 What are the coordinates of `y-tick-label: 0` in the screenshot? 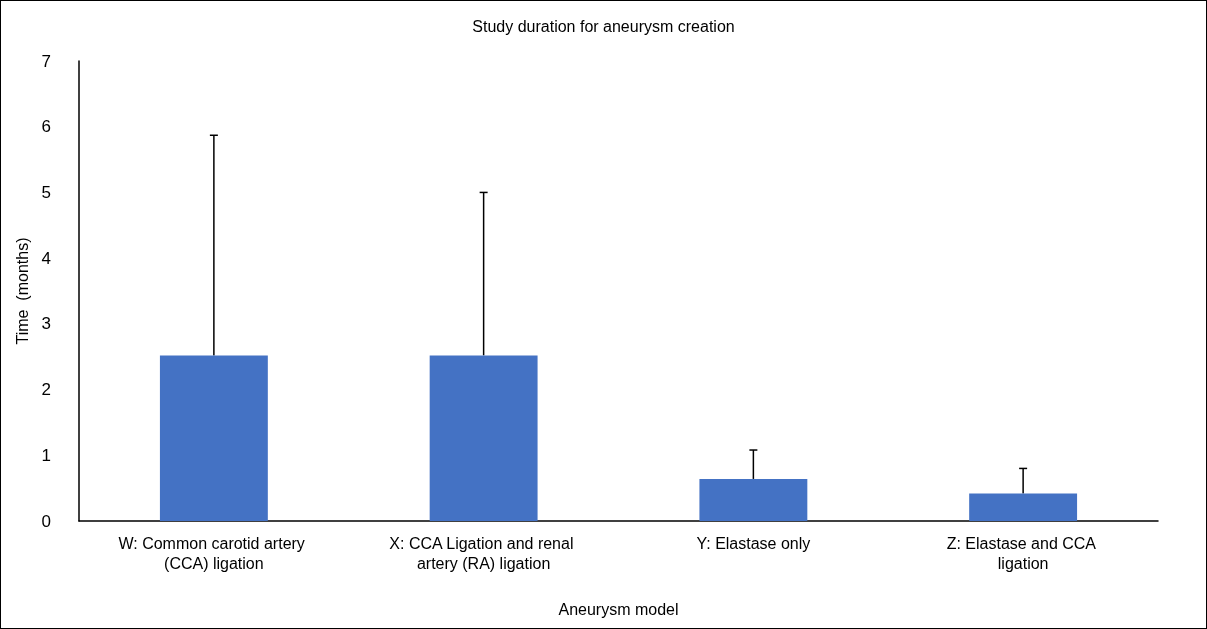 It's located at (46, 521).